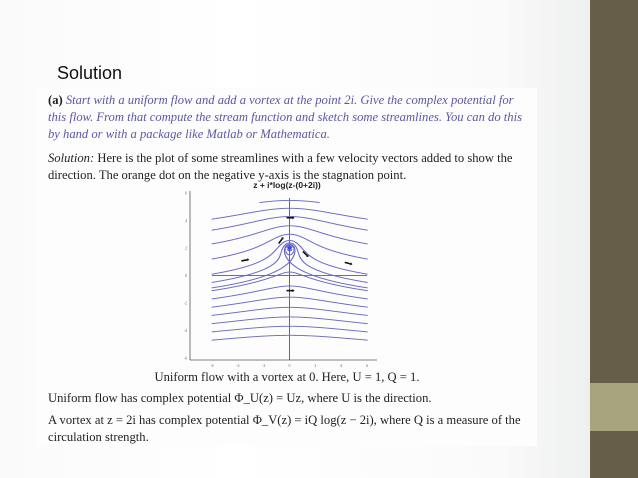  What do you see at coordinates (297, 278) in the screenshot?
I see `streamline-plot: -6 -4 -2 0 2 4 6 6 4 2 0 -2 -4 -6` at bounding box center [297, 278].